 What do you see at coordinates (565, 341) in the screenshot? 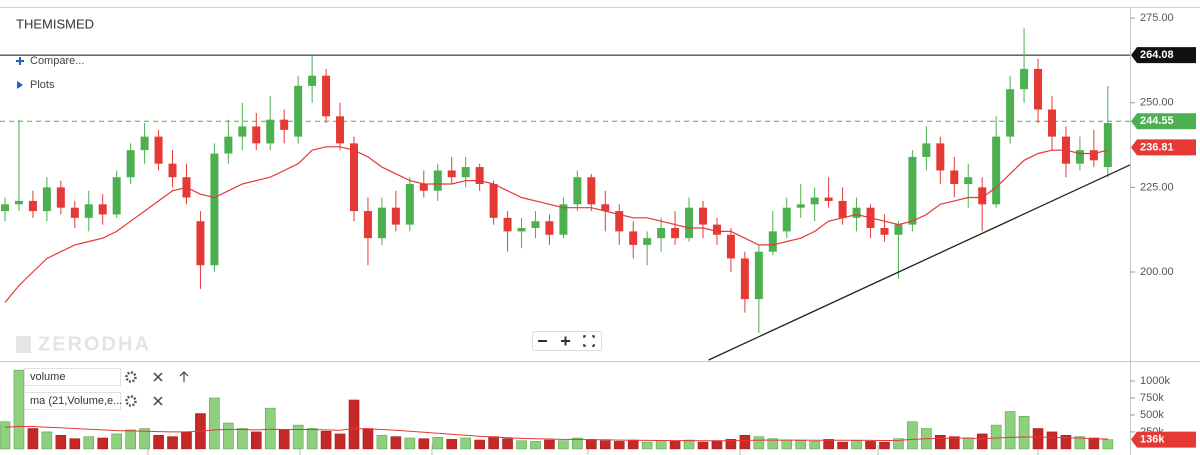
I see `zoom-in` at bounding box center [565, 341].